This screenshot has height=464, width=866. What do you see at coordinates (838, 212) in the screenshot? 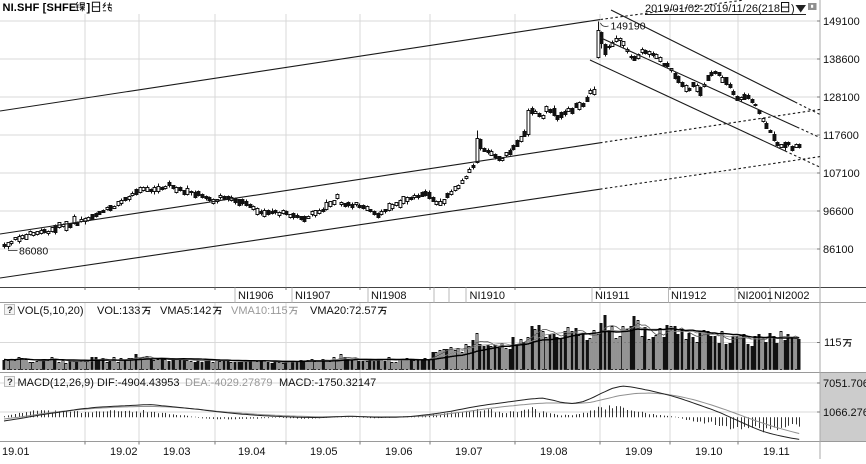
I see `svg-text: 96600` at bounding box center [838, 212].